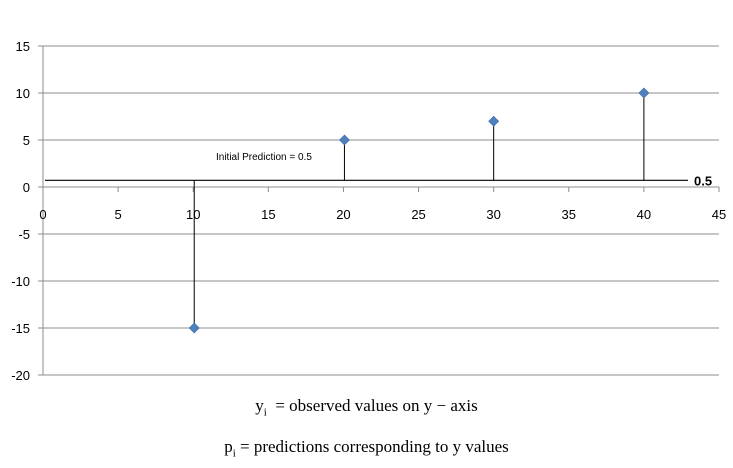 The width and height of the screenshot is (733, 468). I want to click on x-tick-label-20: 20, so click(343, 214).